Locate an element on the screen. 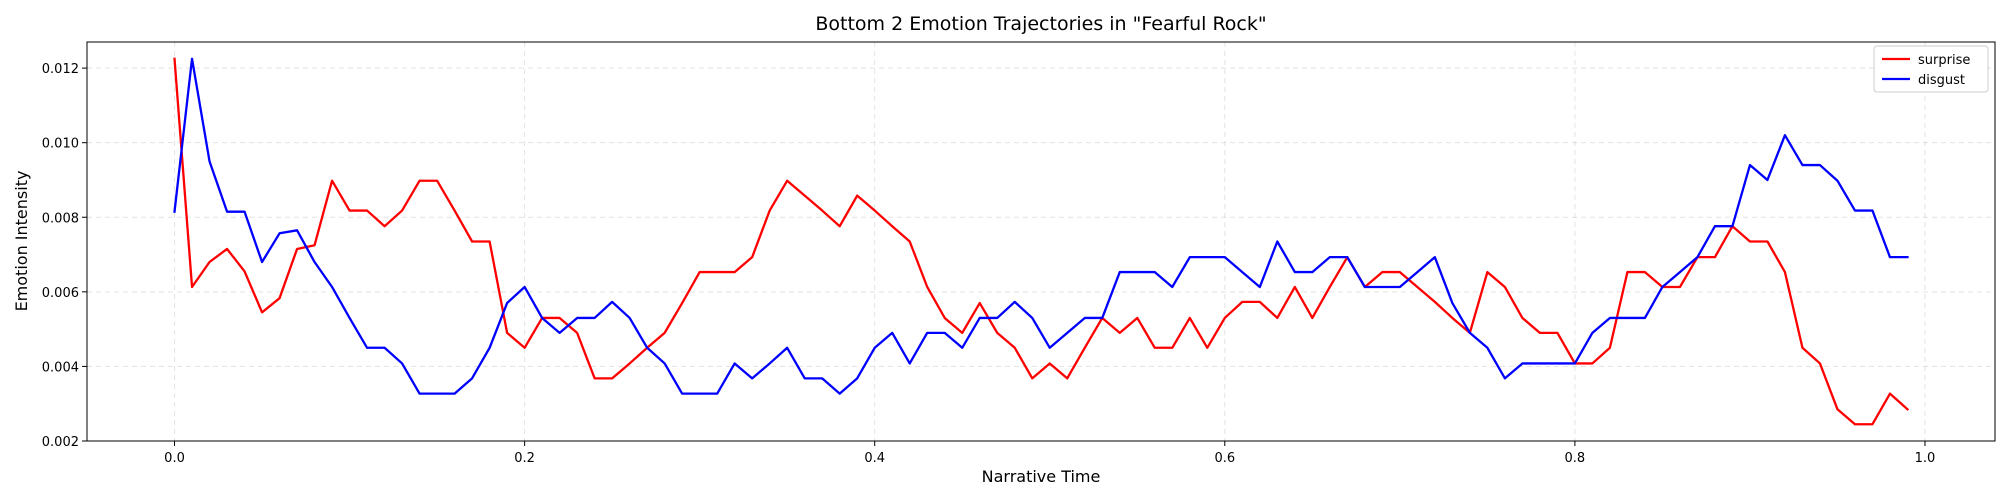 The image size is (2000, 500). y-axis-label: Emotion Intensity is located at coordinates (21, 241).